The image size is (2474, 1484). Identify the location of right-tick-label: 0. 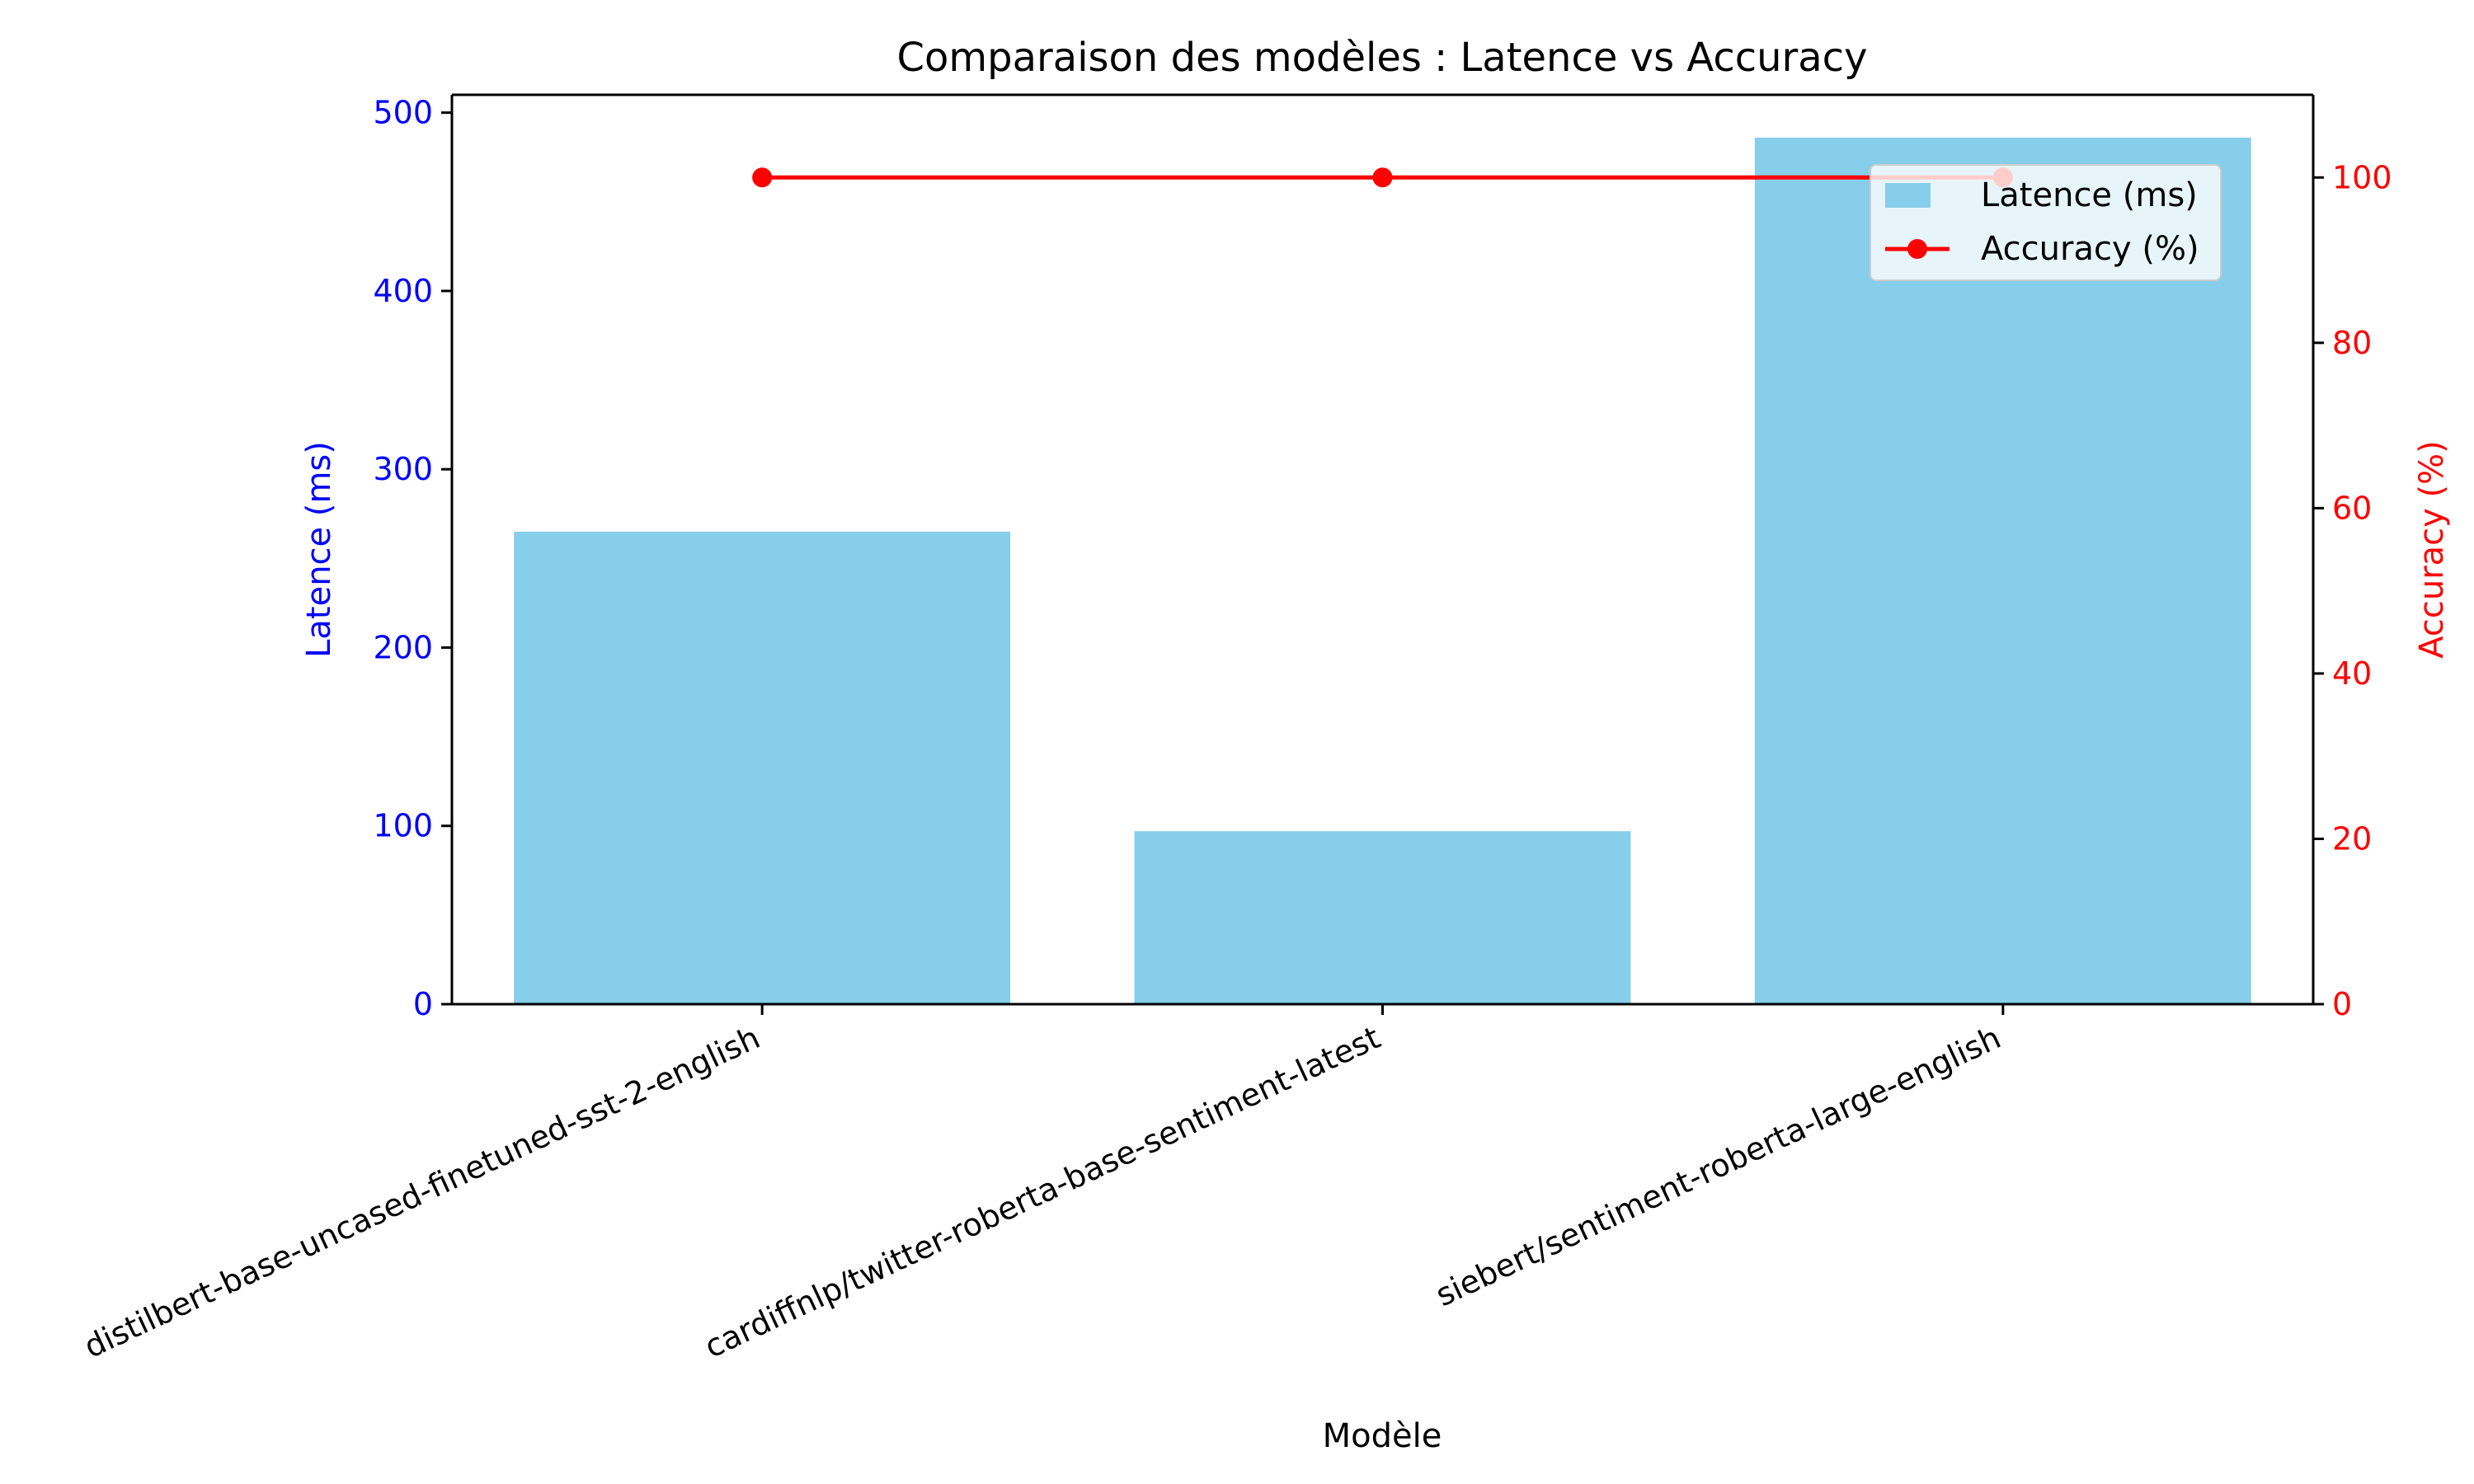
(2342, 1004).